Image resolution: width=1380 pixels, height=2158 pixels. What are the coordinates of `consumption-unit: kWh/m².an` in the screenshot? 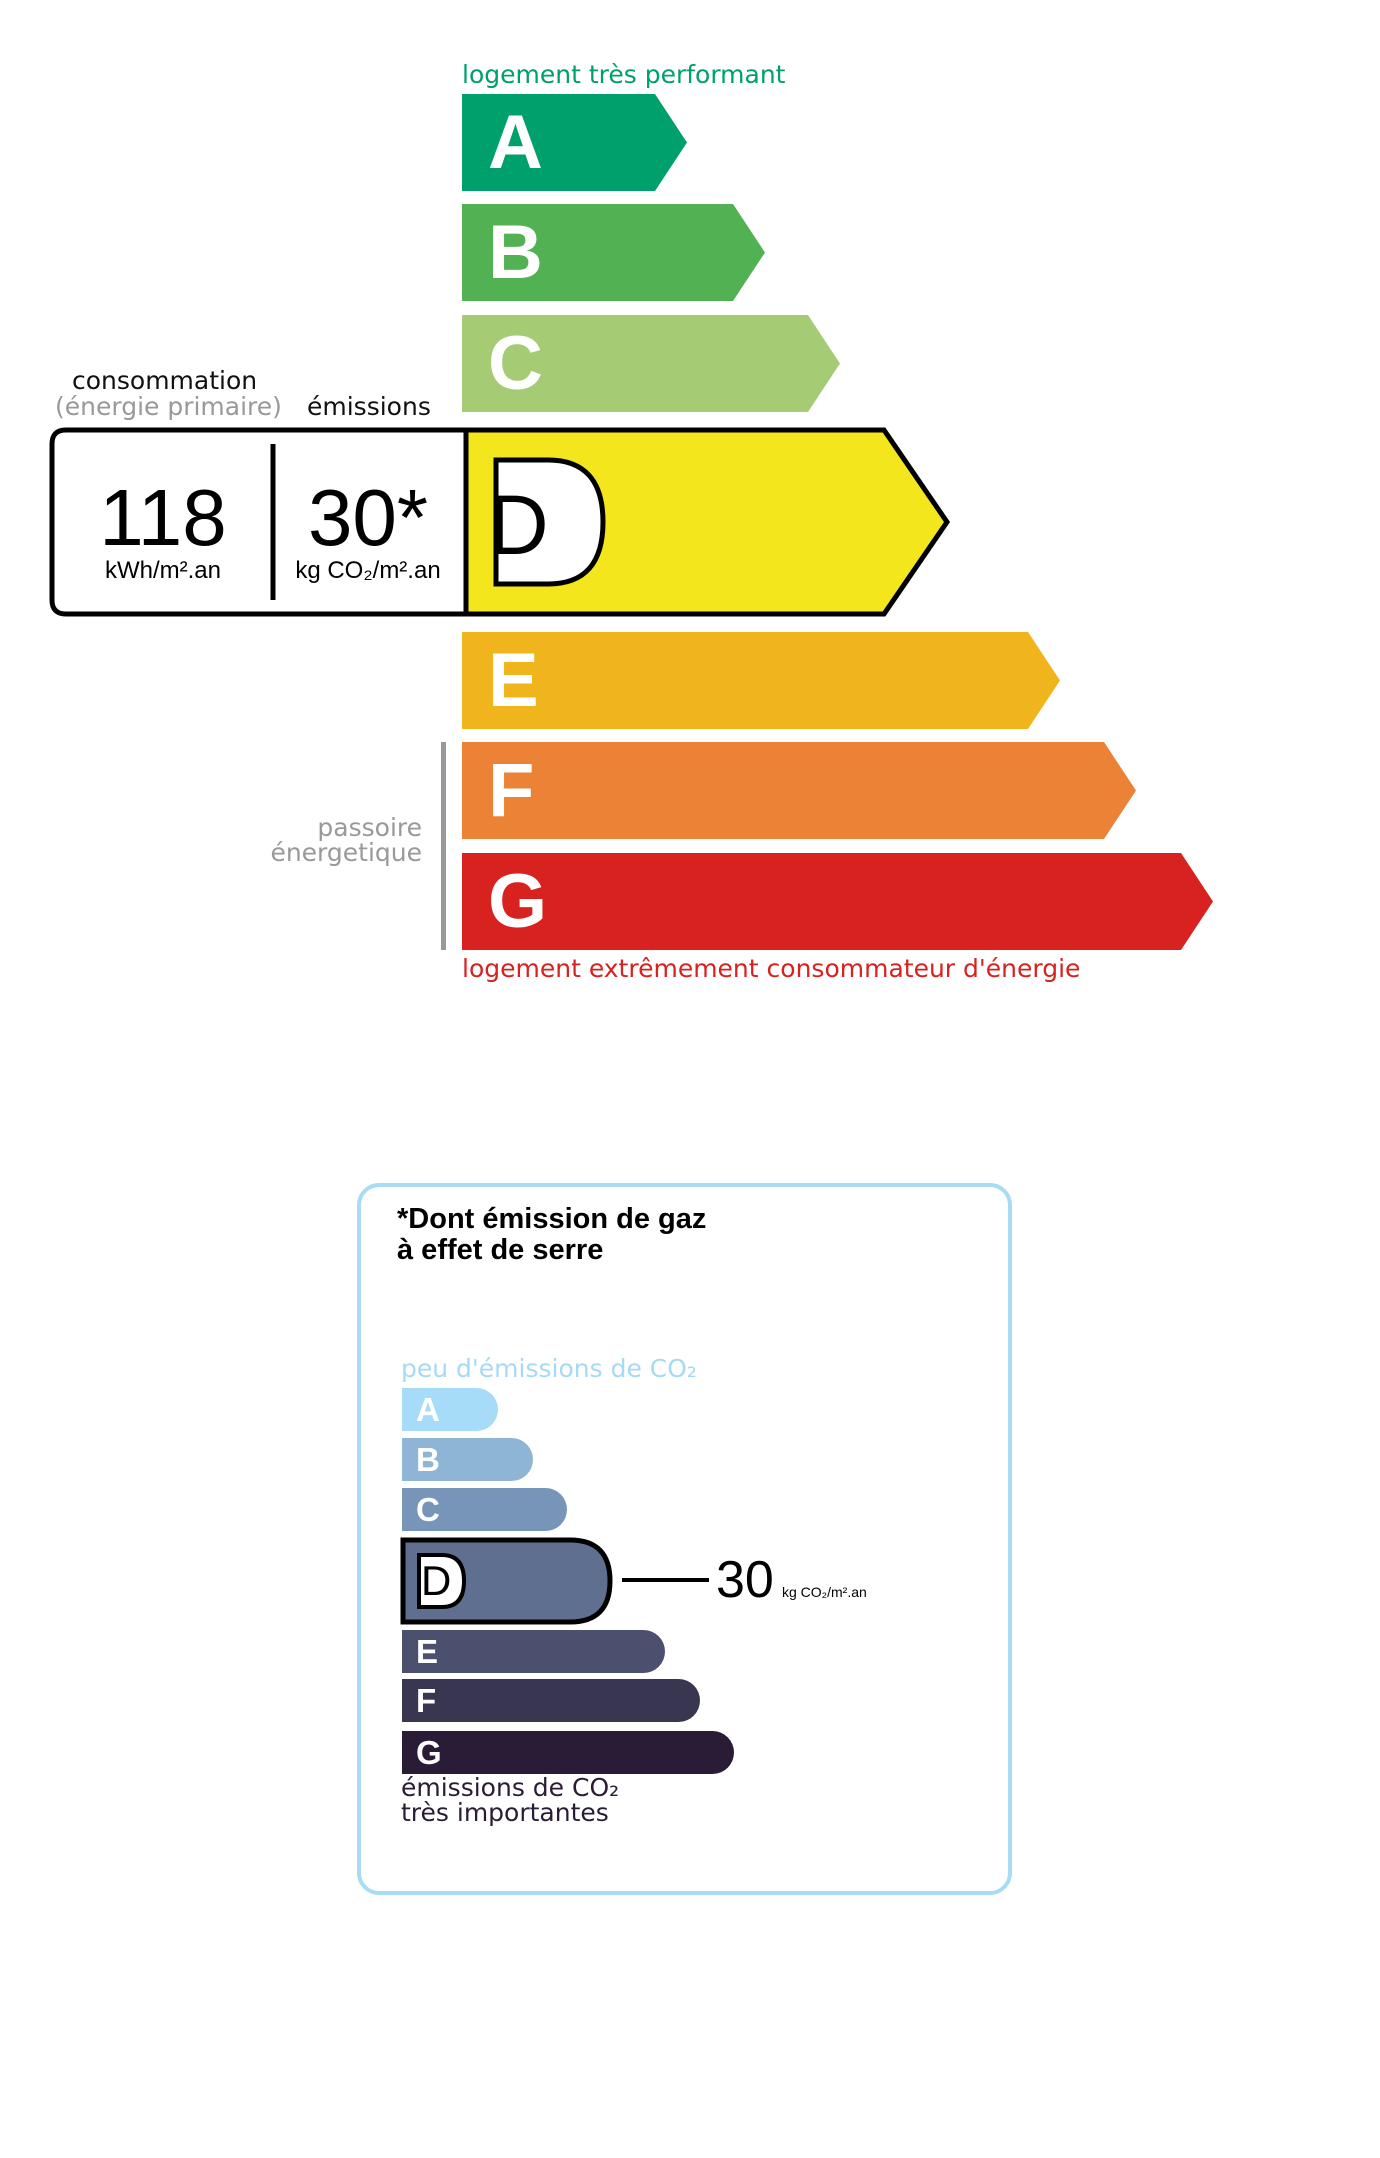 It's located at (162, 570).